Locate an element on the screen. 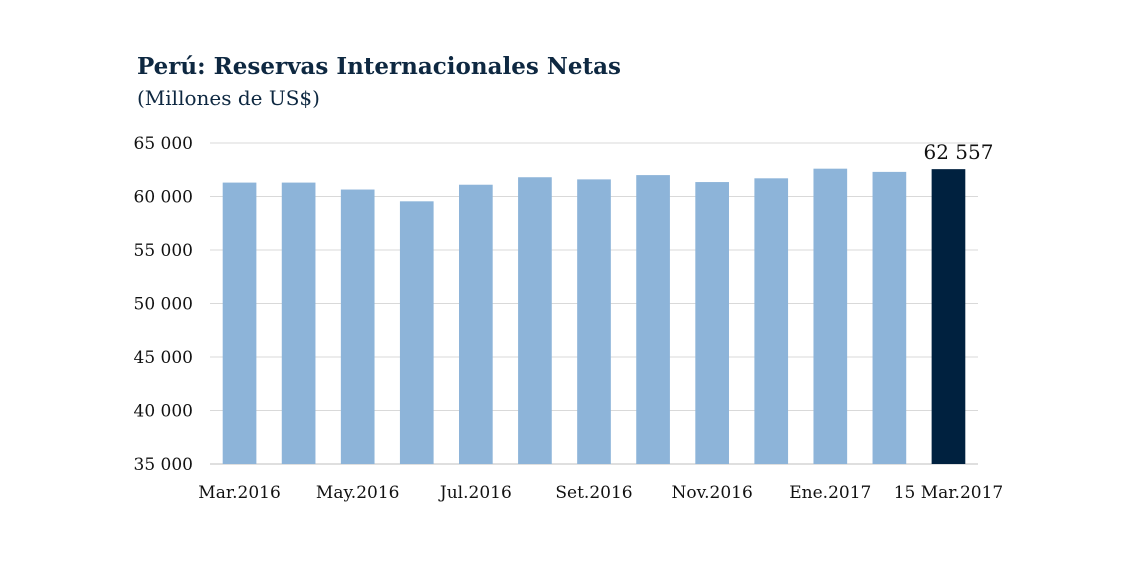 This screenshot has width=1133, height=574. data-label: 62 557 is located at coordinates (958, 152).